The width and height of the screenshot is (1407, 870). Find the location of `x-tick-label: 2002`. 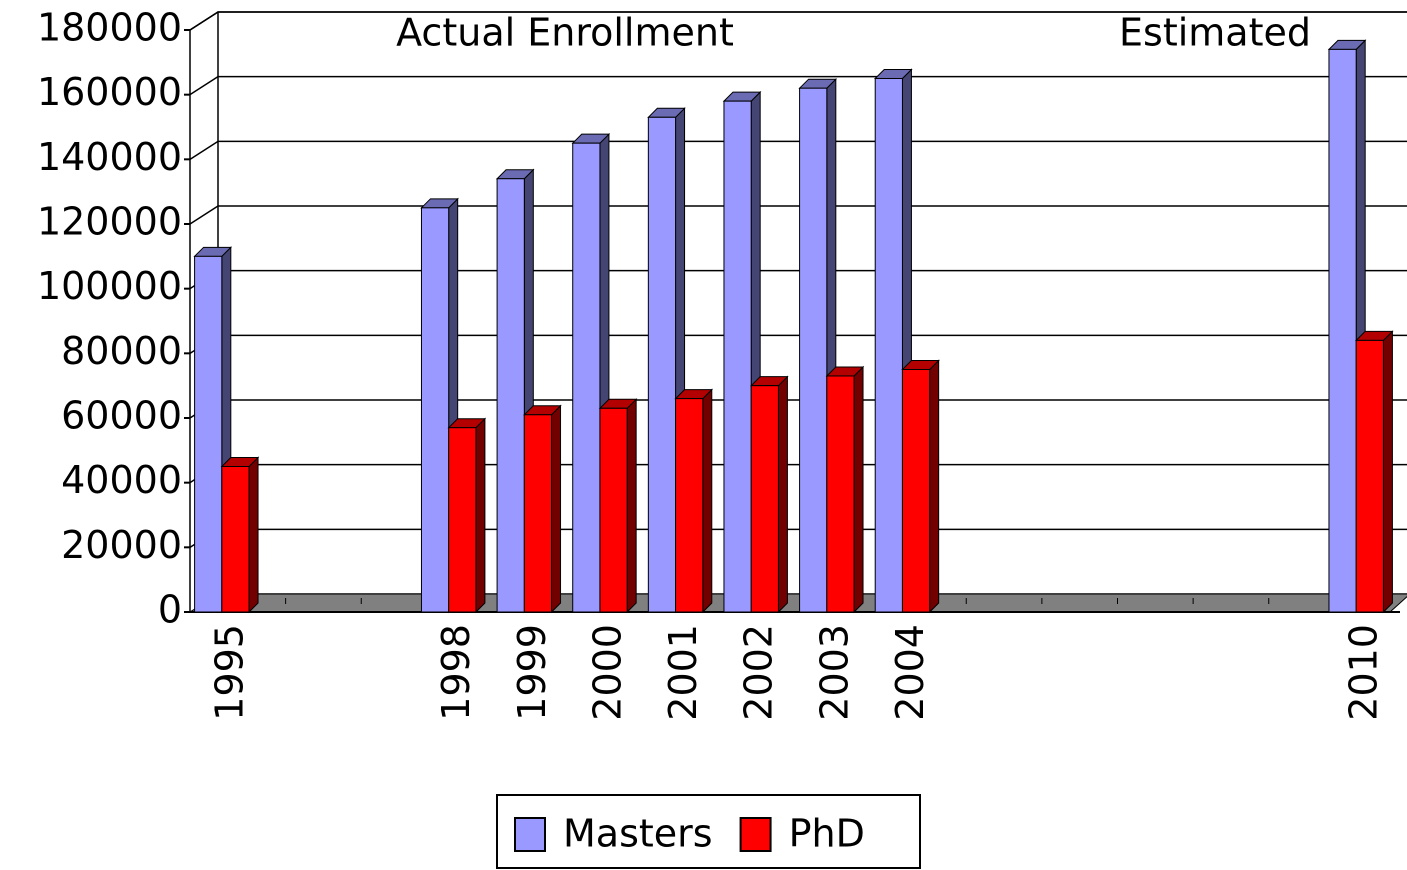

x-tick-label: 2002 is located at coordinates (759, 672).